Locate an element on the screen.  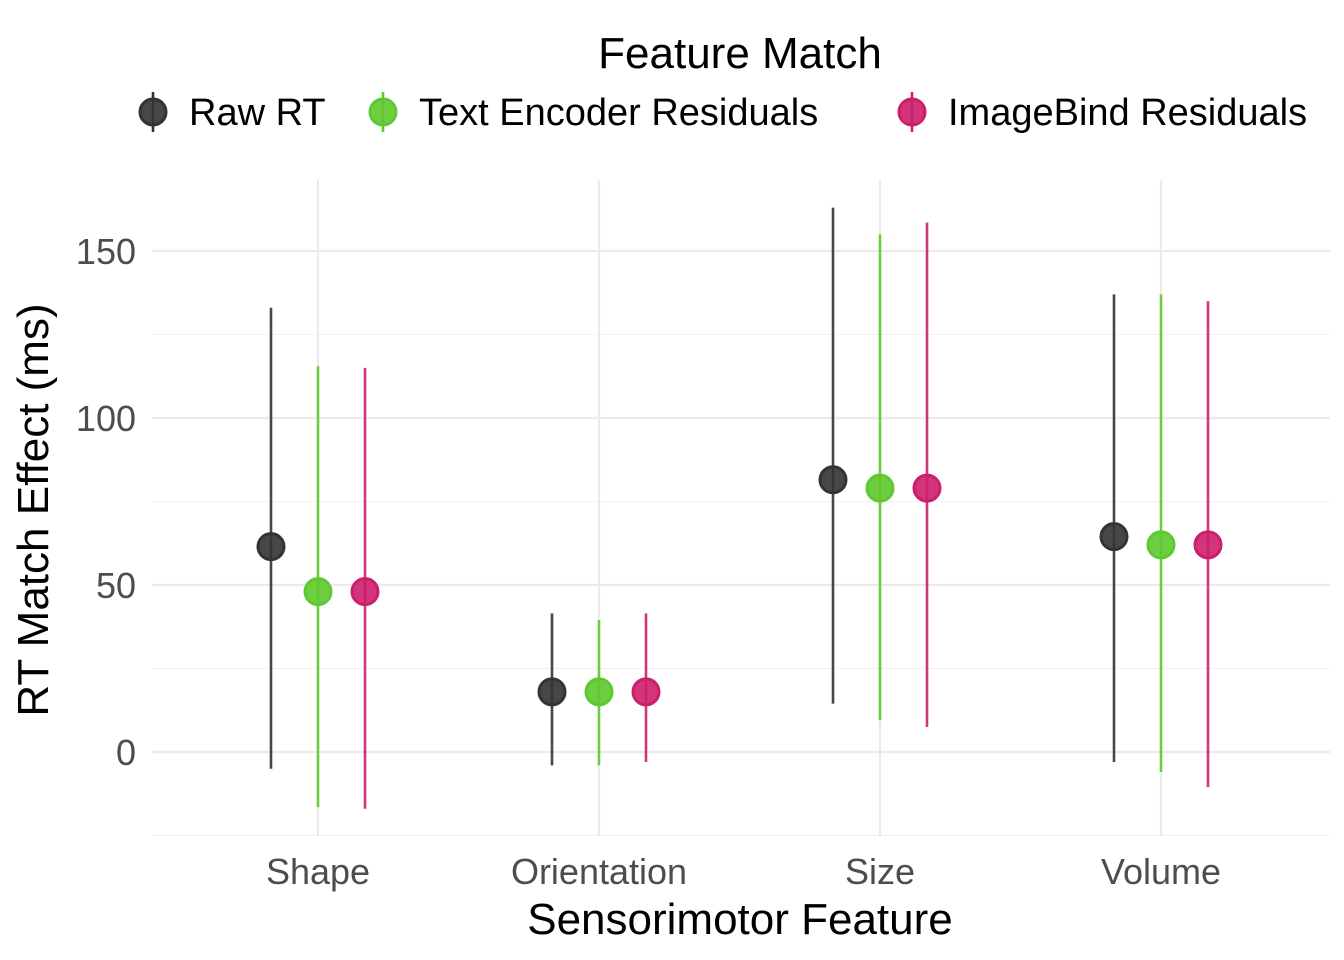
x-tick-label: Shape is located at coordinates (318, 871).